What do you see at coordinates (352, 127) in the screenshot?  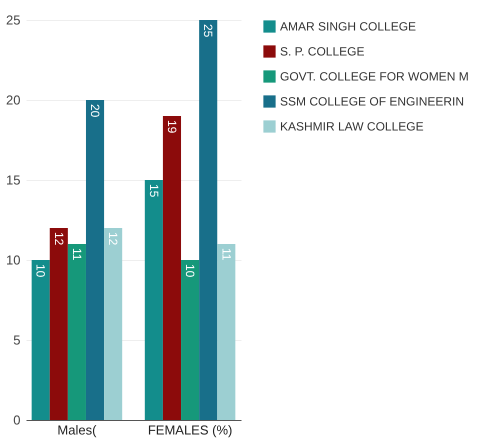 I see `legend-label: KASHMIR LAW COLLEGE` at bounding box center [352, 127].